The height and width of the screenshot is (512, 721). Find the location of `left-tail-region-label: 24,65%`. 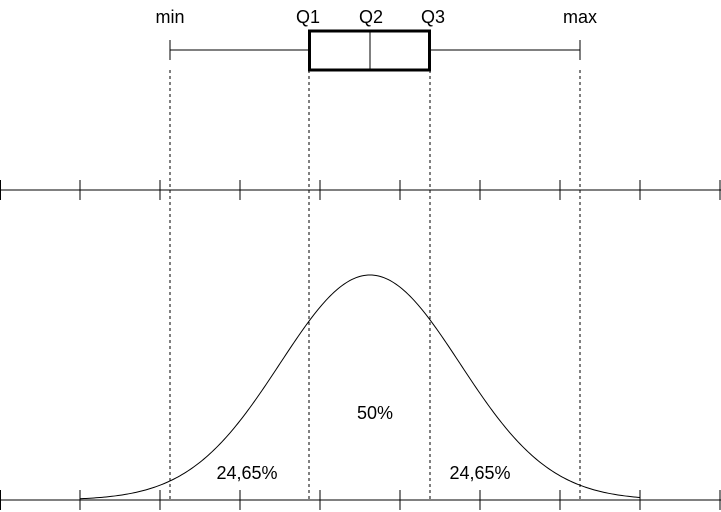

left-tail-region-label: 24,65% is located at coordinates (246, 473).